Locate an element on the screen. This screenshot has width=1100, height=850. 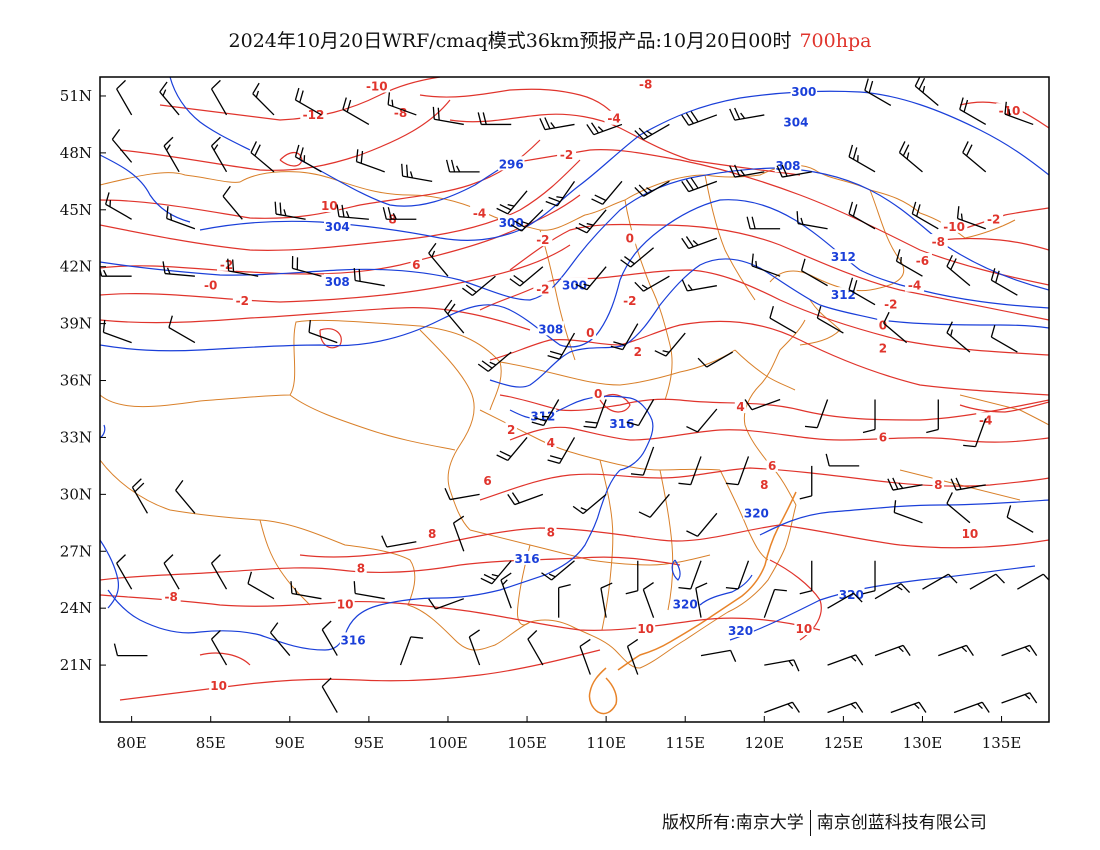
y-tick-label: 27N is located at coordinates (76, 551).